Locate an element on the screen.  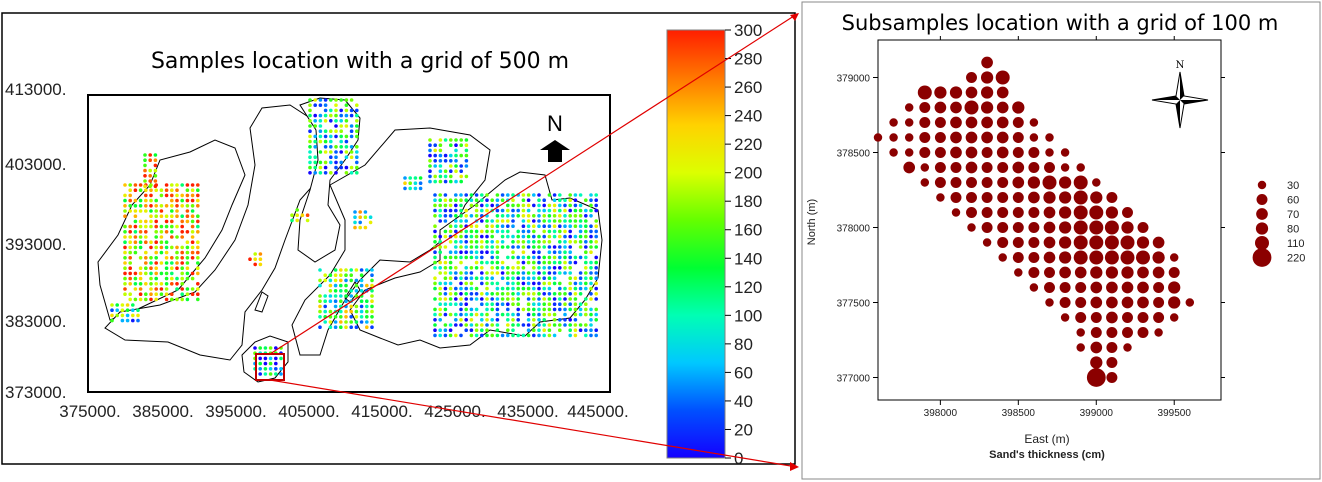
compass-icon-shade is located at coordinates (1182, 86).